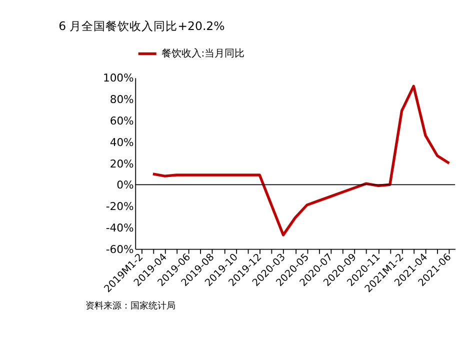  I want to click on y-tick-label: 100%, so click(118, 78).